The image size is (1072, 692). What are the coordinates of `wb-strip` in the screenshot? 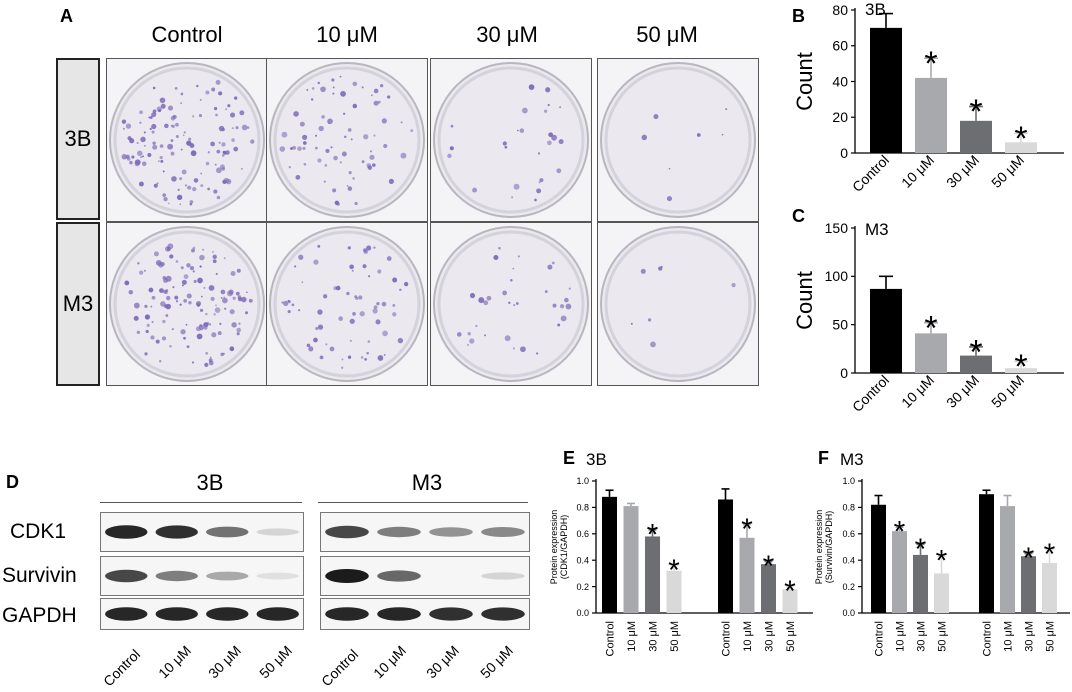 It's located at (425, 614).